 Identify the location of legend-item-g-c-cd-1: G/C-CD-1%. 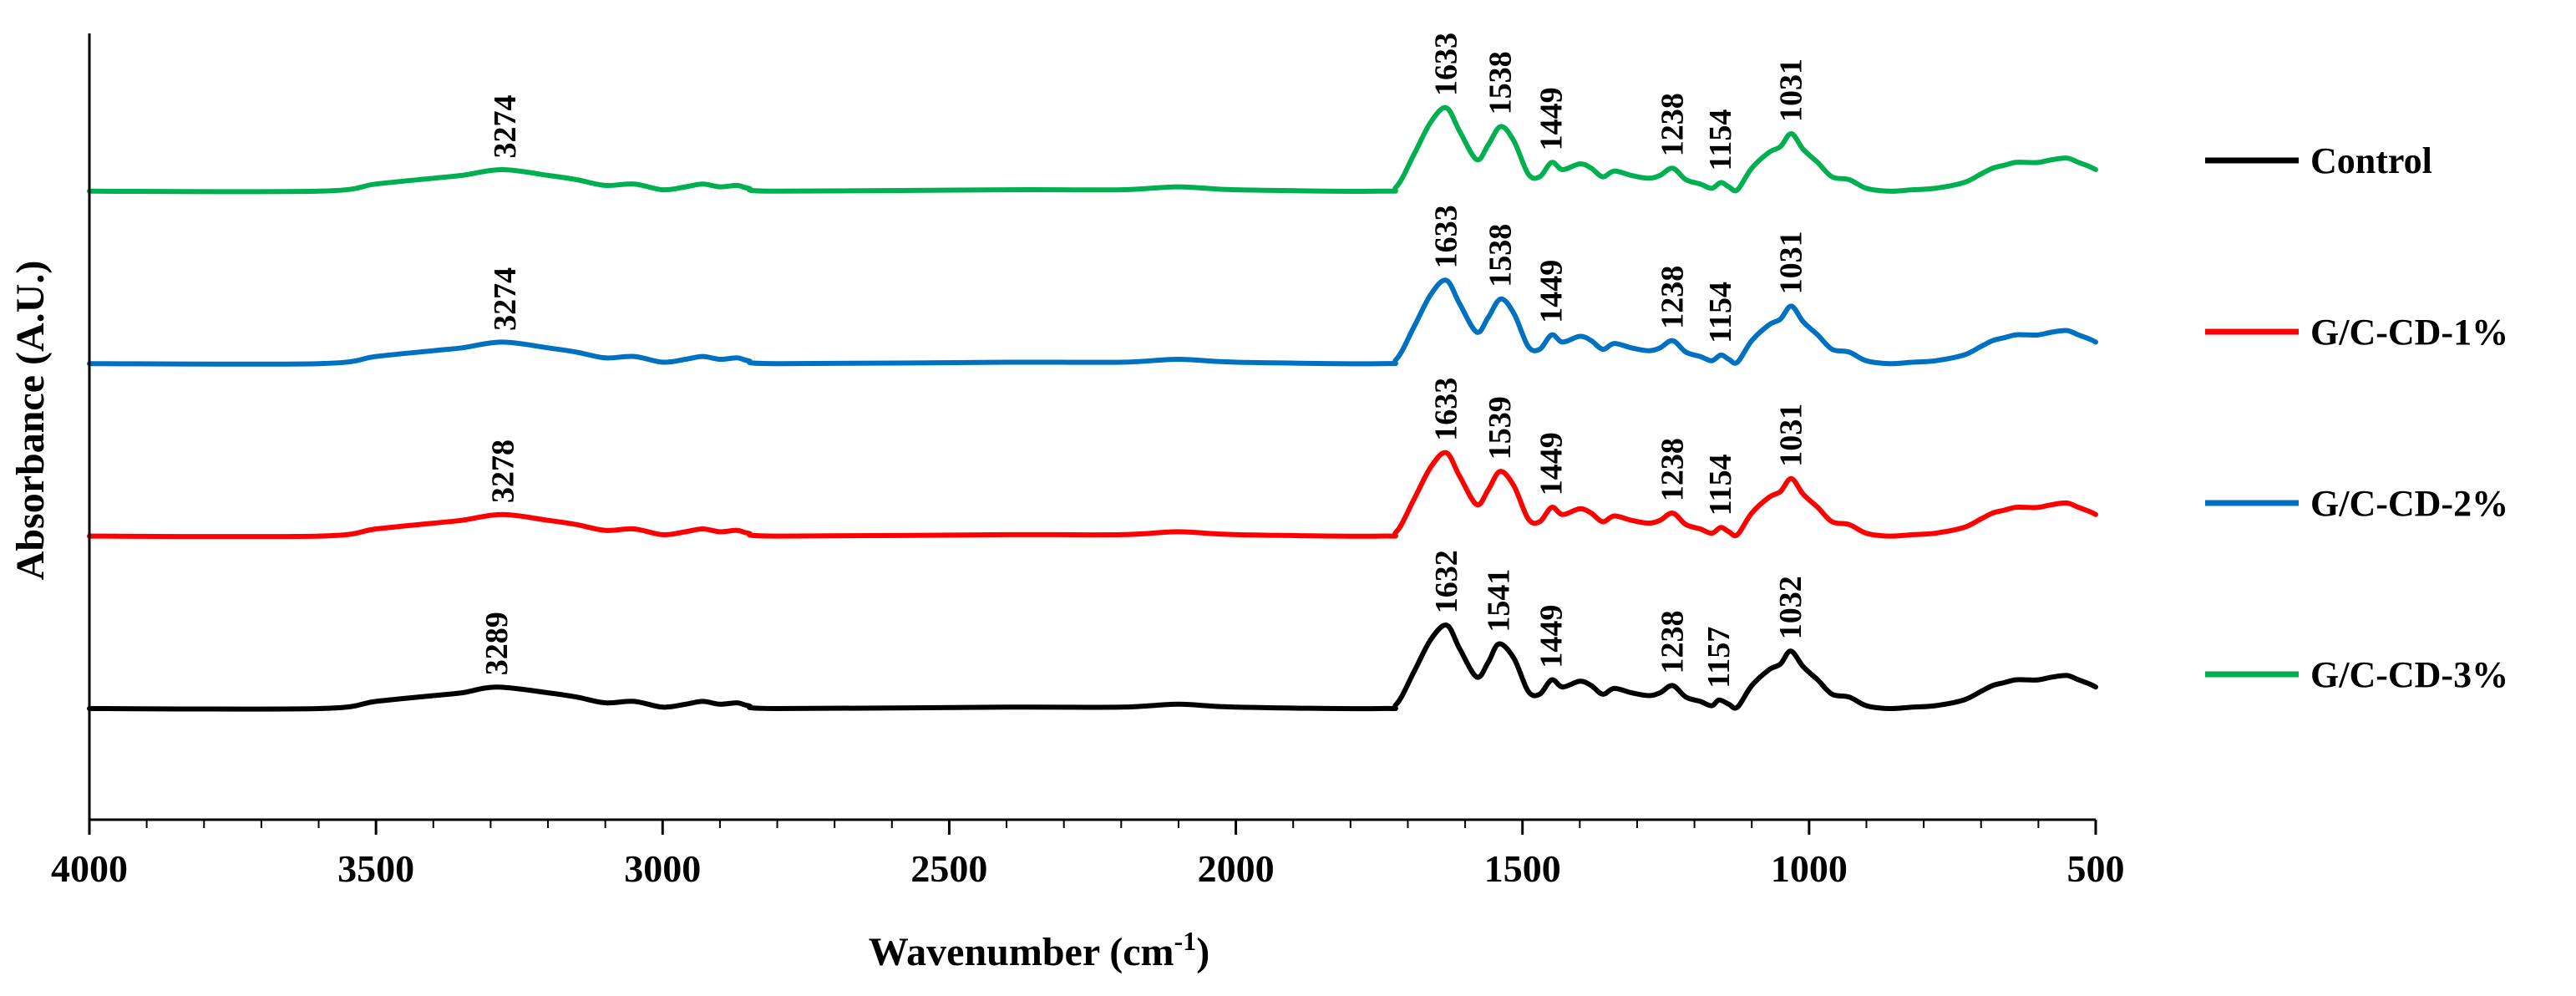
(2356, 332).